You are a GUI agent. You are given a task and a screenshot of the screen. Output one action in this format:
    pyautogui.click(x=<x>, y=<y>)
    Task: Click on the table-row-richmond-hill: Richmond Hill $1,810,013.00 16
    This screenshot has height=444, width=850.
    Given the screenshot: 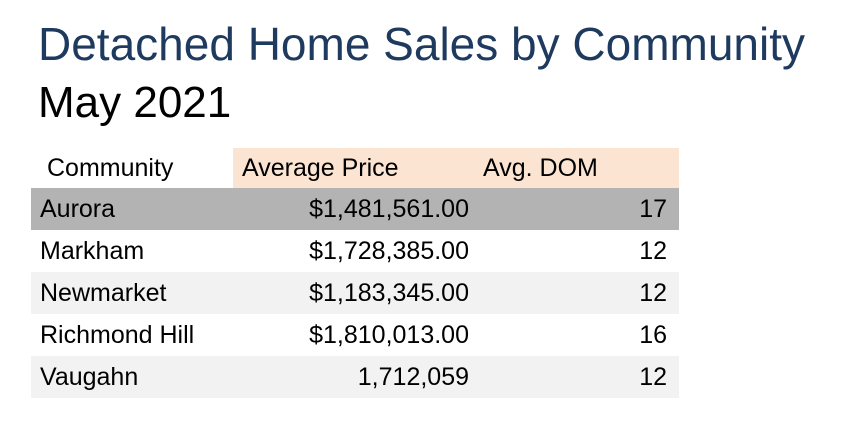 What is the action you would take?
    pyautogui.click(x=355, y=335)
    